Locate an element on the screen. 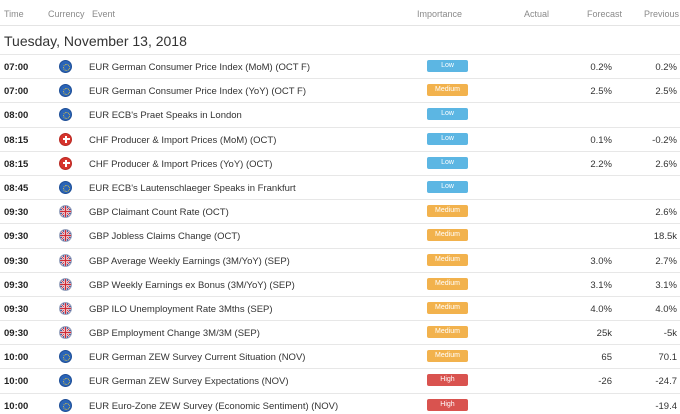 The width and height of the screenshot is (680, 414). header-time: Time is located at coordinates (14, 14).